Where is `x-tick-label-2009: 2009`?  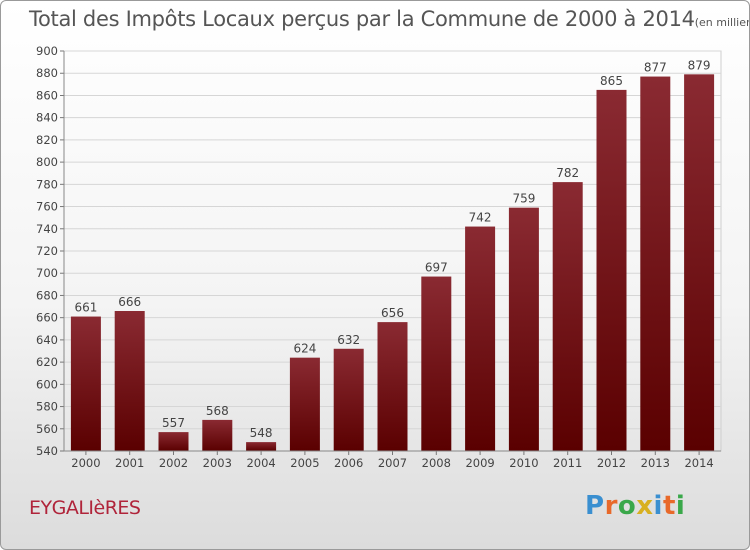 x-tick-label-2009: 2009 is located at coordinates (479, 463).